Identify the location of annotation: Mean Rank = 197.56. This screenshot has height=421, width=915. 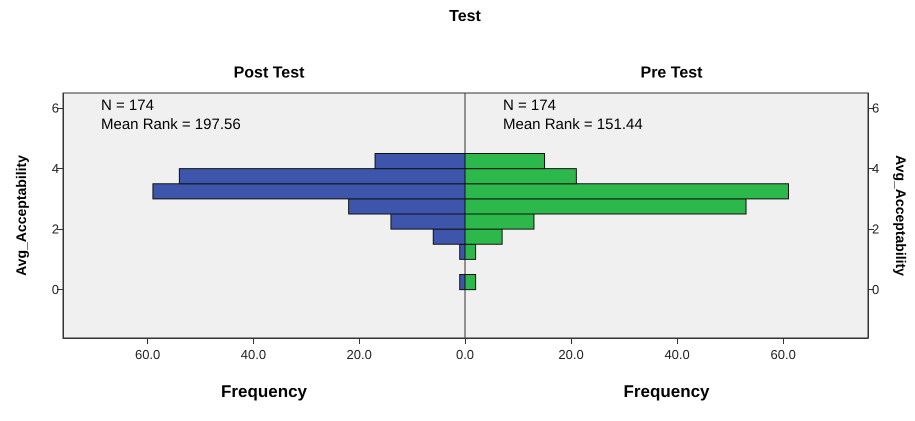
(171, 124).